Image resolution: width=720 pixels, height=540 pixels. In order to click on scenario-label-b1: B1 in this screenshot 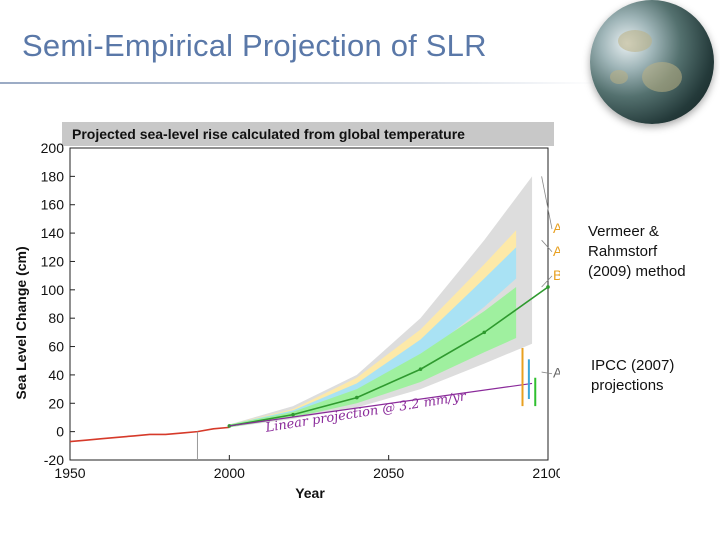, I will do `click(556, 275)`.